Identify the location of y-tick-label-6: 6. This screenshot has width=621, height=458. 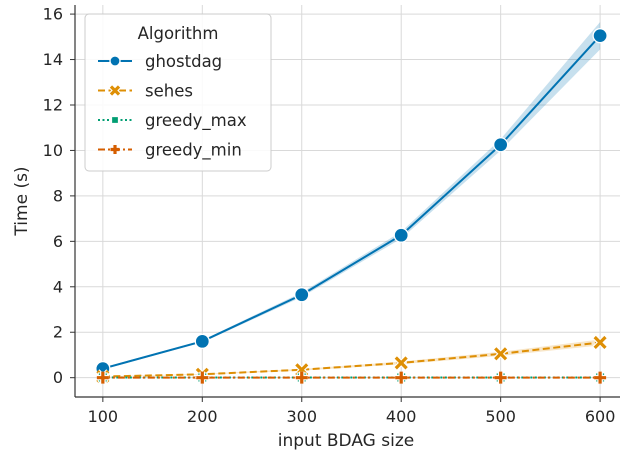
(58, 241).